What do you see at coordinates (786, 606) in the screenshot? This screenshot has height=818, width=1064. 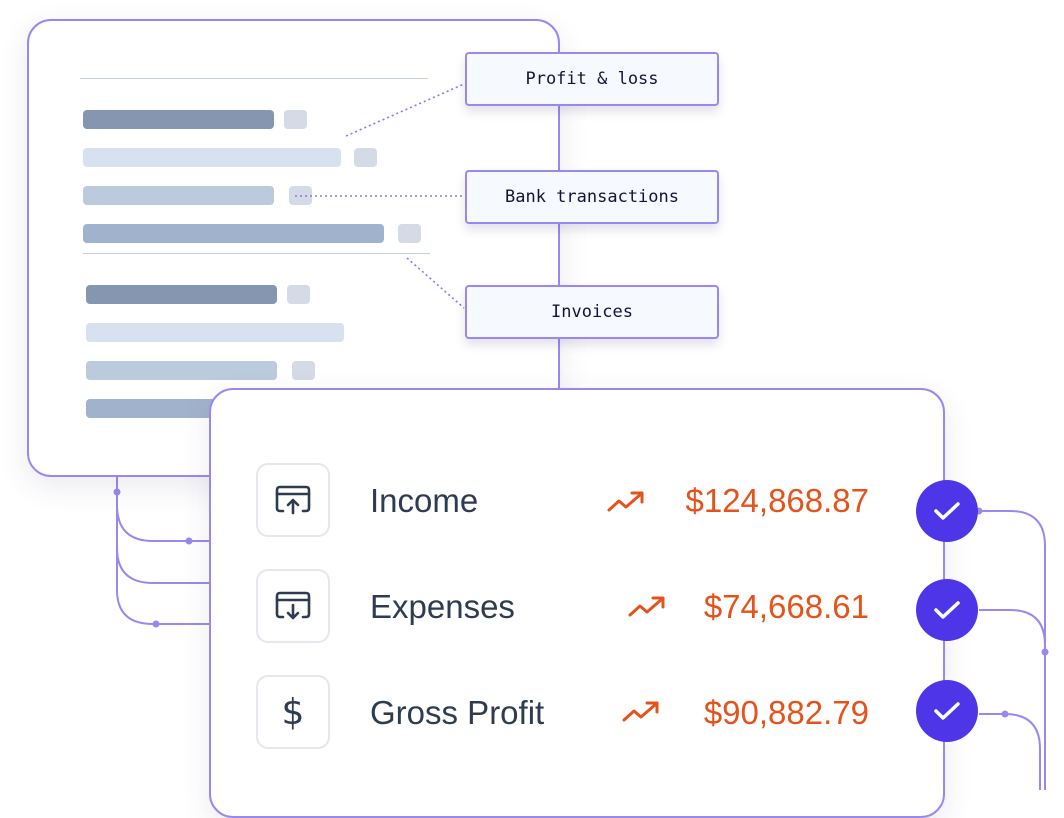 I see `metric-value-expenses: $74,668.61` at bounding box center [786, 606].